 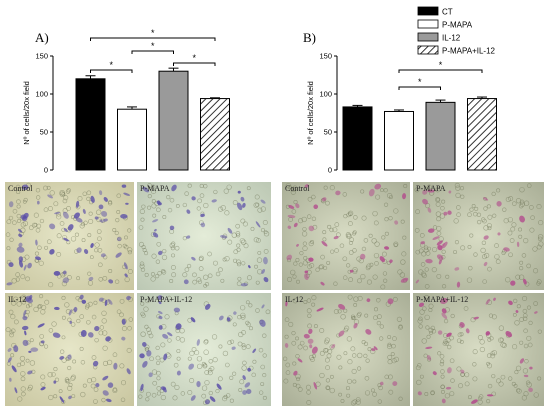 What do you see at coordinates (451, 38) in the screenshot?
I see `legend-label-2: IL-12` at bounding box center [451, 38].